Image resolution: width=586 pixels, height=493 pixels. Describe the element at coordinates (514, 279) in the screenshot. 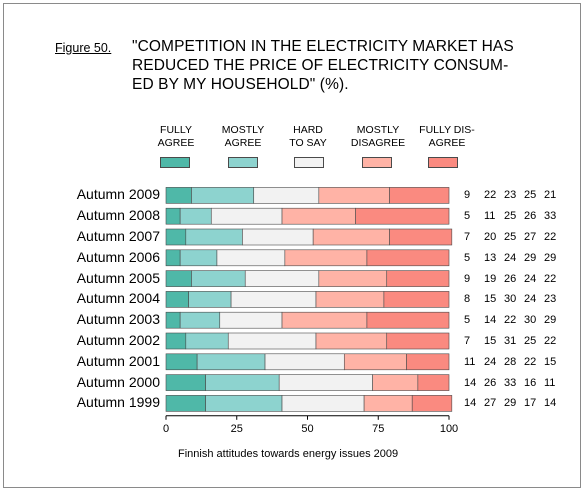

I see `value-row: 9 19 26 24 22` at that location.